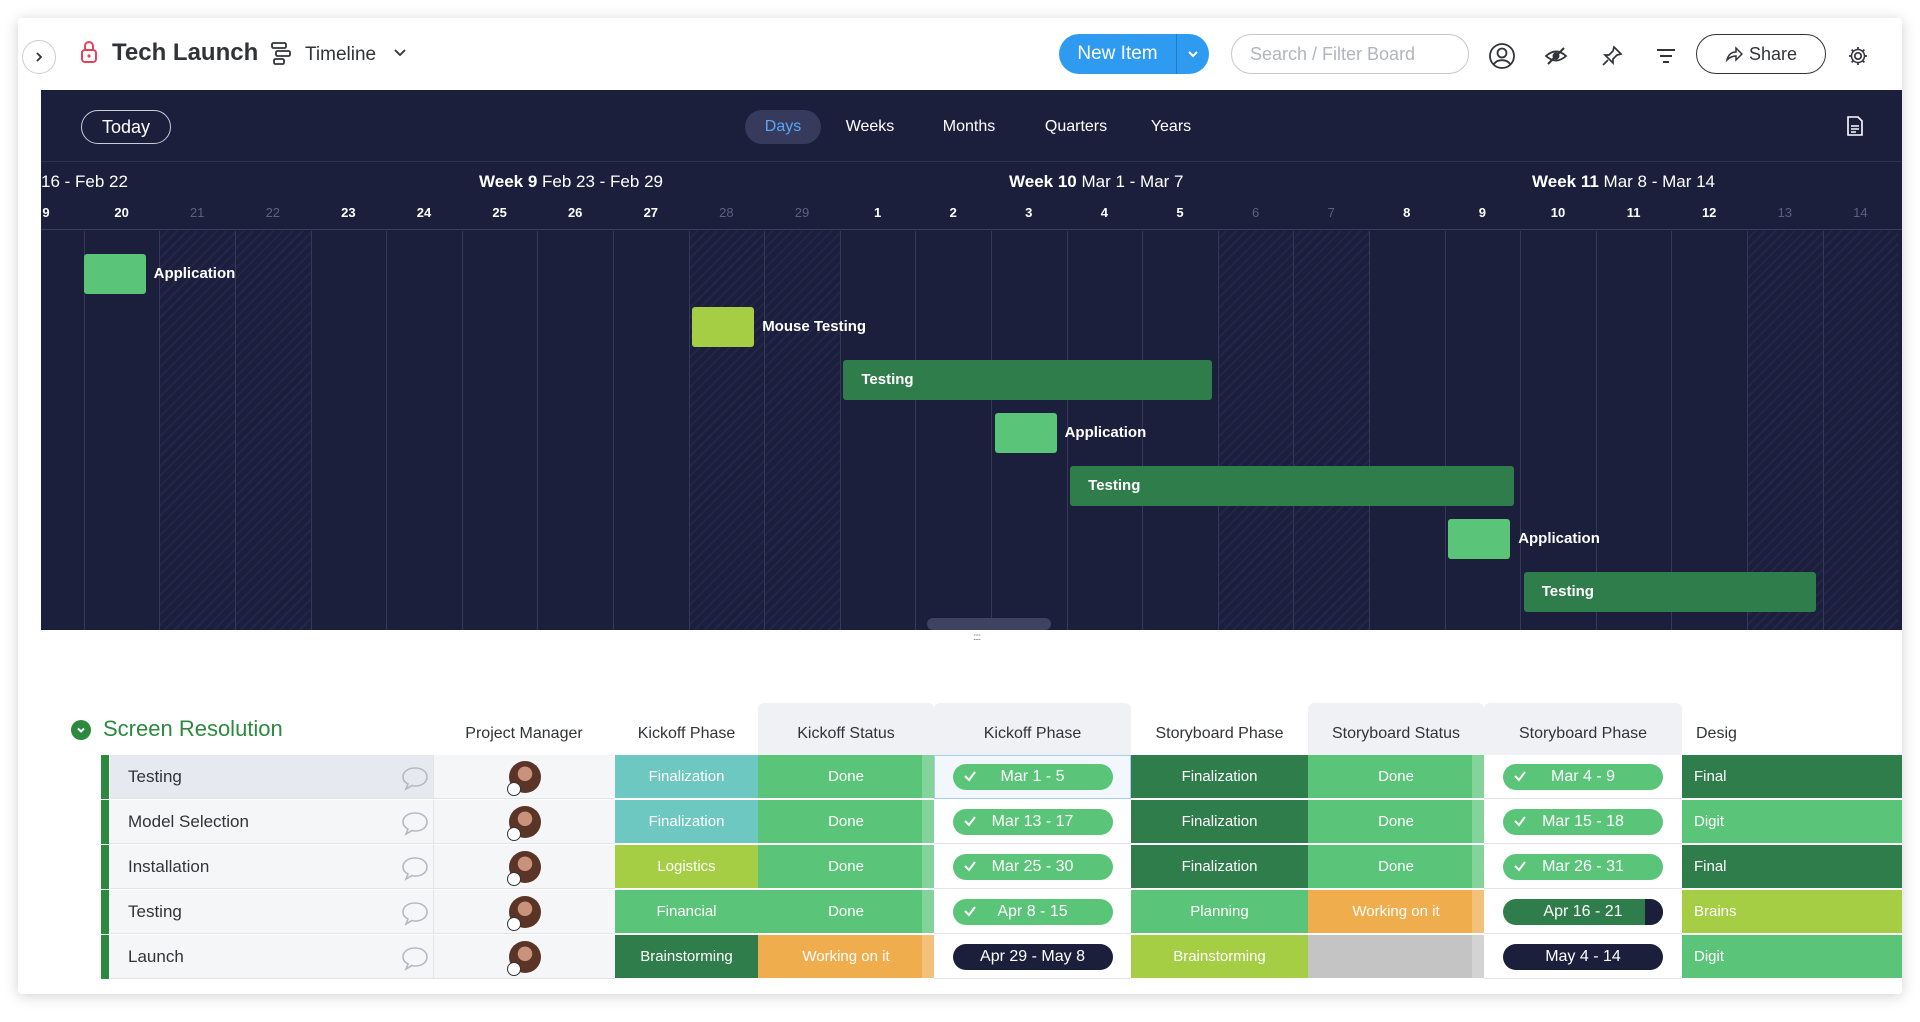 Image resolution: width=1920 pixels, height=1022 pixels. What do you see at coordinates (977, 637) in the screenshot?
I see `resize-handle-icon: ::::` at bounding box center [977, 637].